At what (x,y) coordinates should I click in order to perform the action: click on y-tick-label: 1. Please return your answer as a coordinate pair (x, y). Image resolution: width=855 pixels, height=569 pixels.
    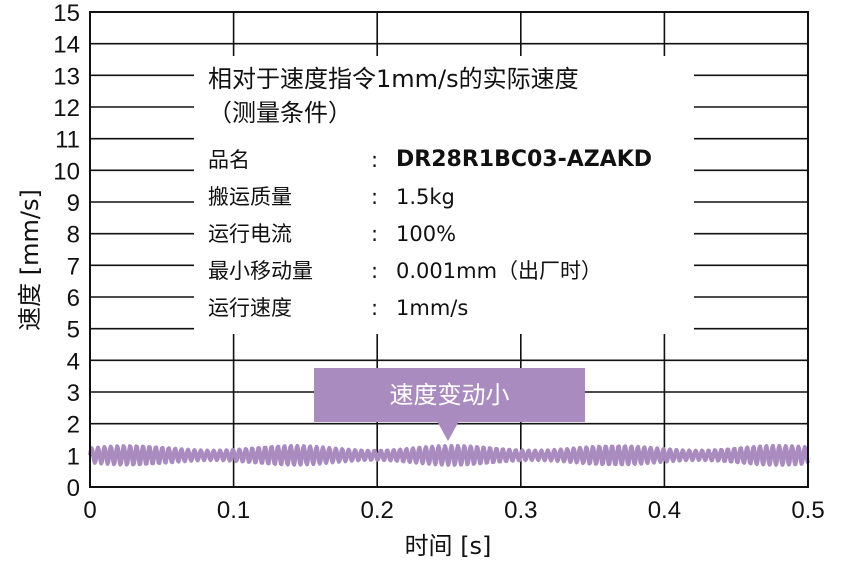
    Looking at the image, I should click on (73, 456).